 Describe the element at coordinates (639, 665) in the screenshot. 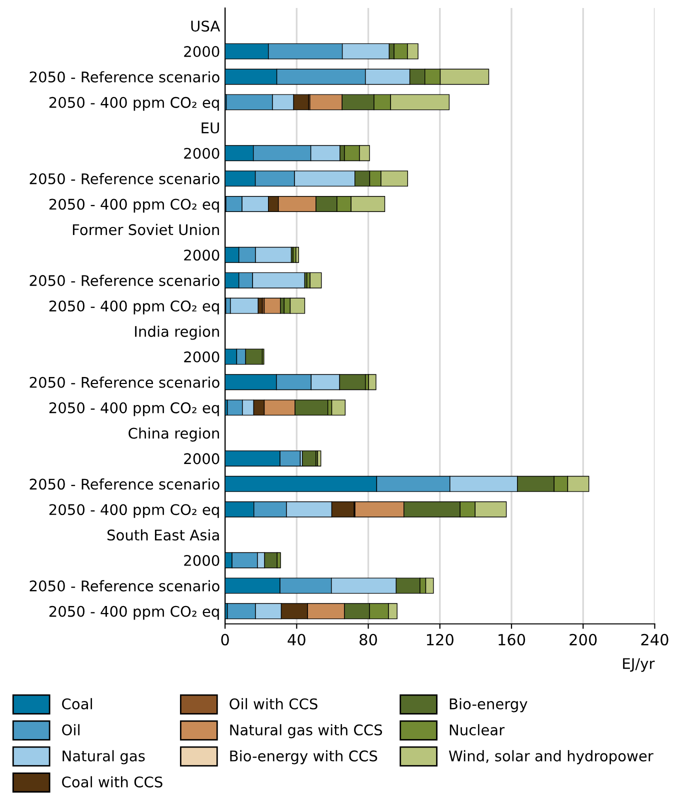

I see `x-axis-title: EJ/yr` at that location.